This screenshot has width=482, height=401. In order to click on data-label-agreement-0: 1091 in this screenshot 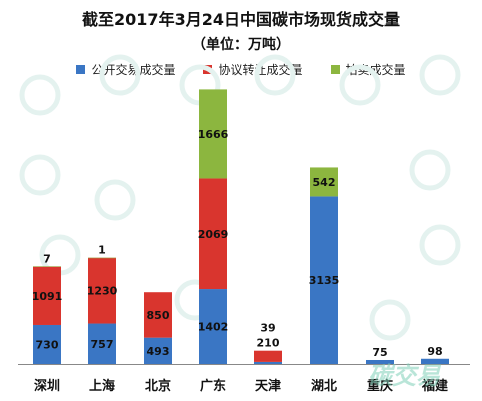, I will do `click(47, 296)`.